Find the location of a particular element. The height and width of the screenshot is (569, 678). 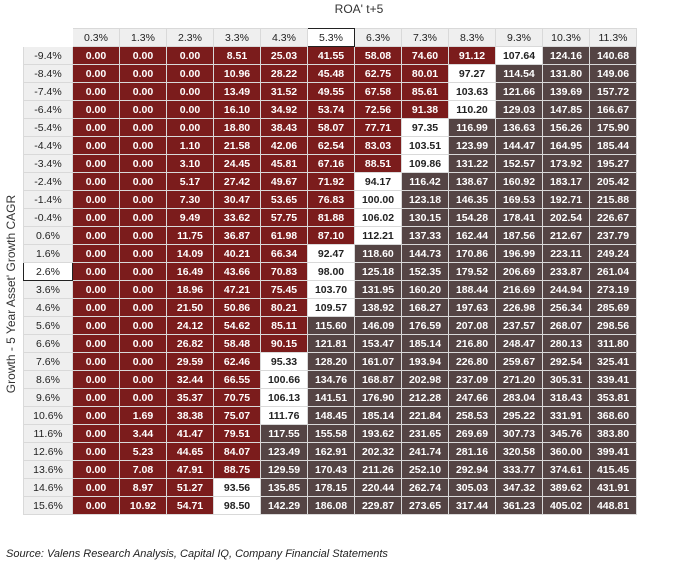

table-cell: 305.31 is located at coordinates (566, 379).